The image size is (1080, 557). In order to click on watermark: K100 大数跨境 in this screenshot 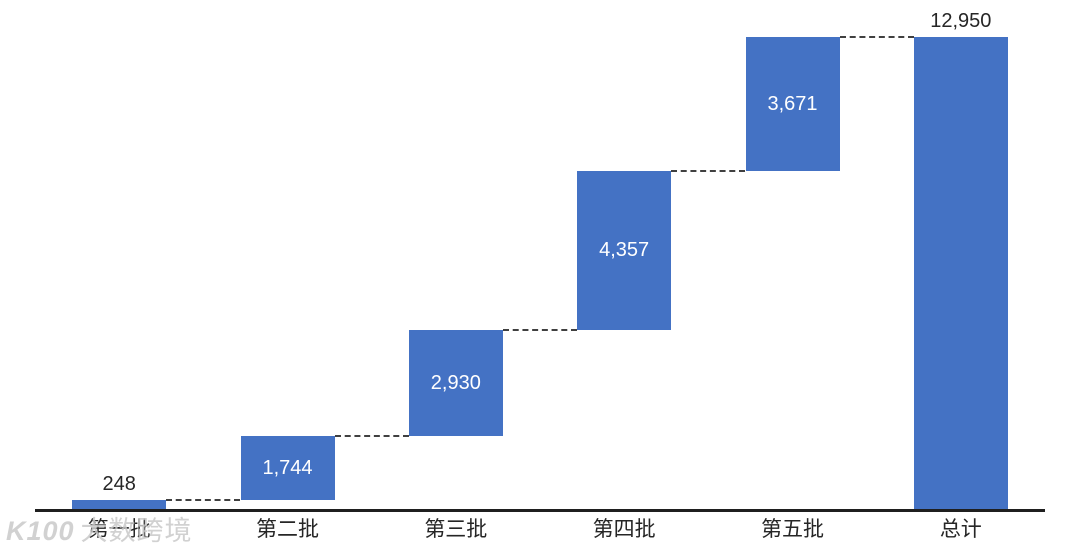, I will do `click(99, 531)`.